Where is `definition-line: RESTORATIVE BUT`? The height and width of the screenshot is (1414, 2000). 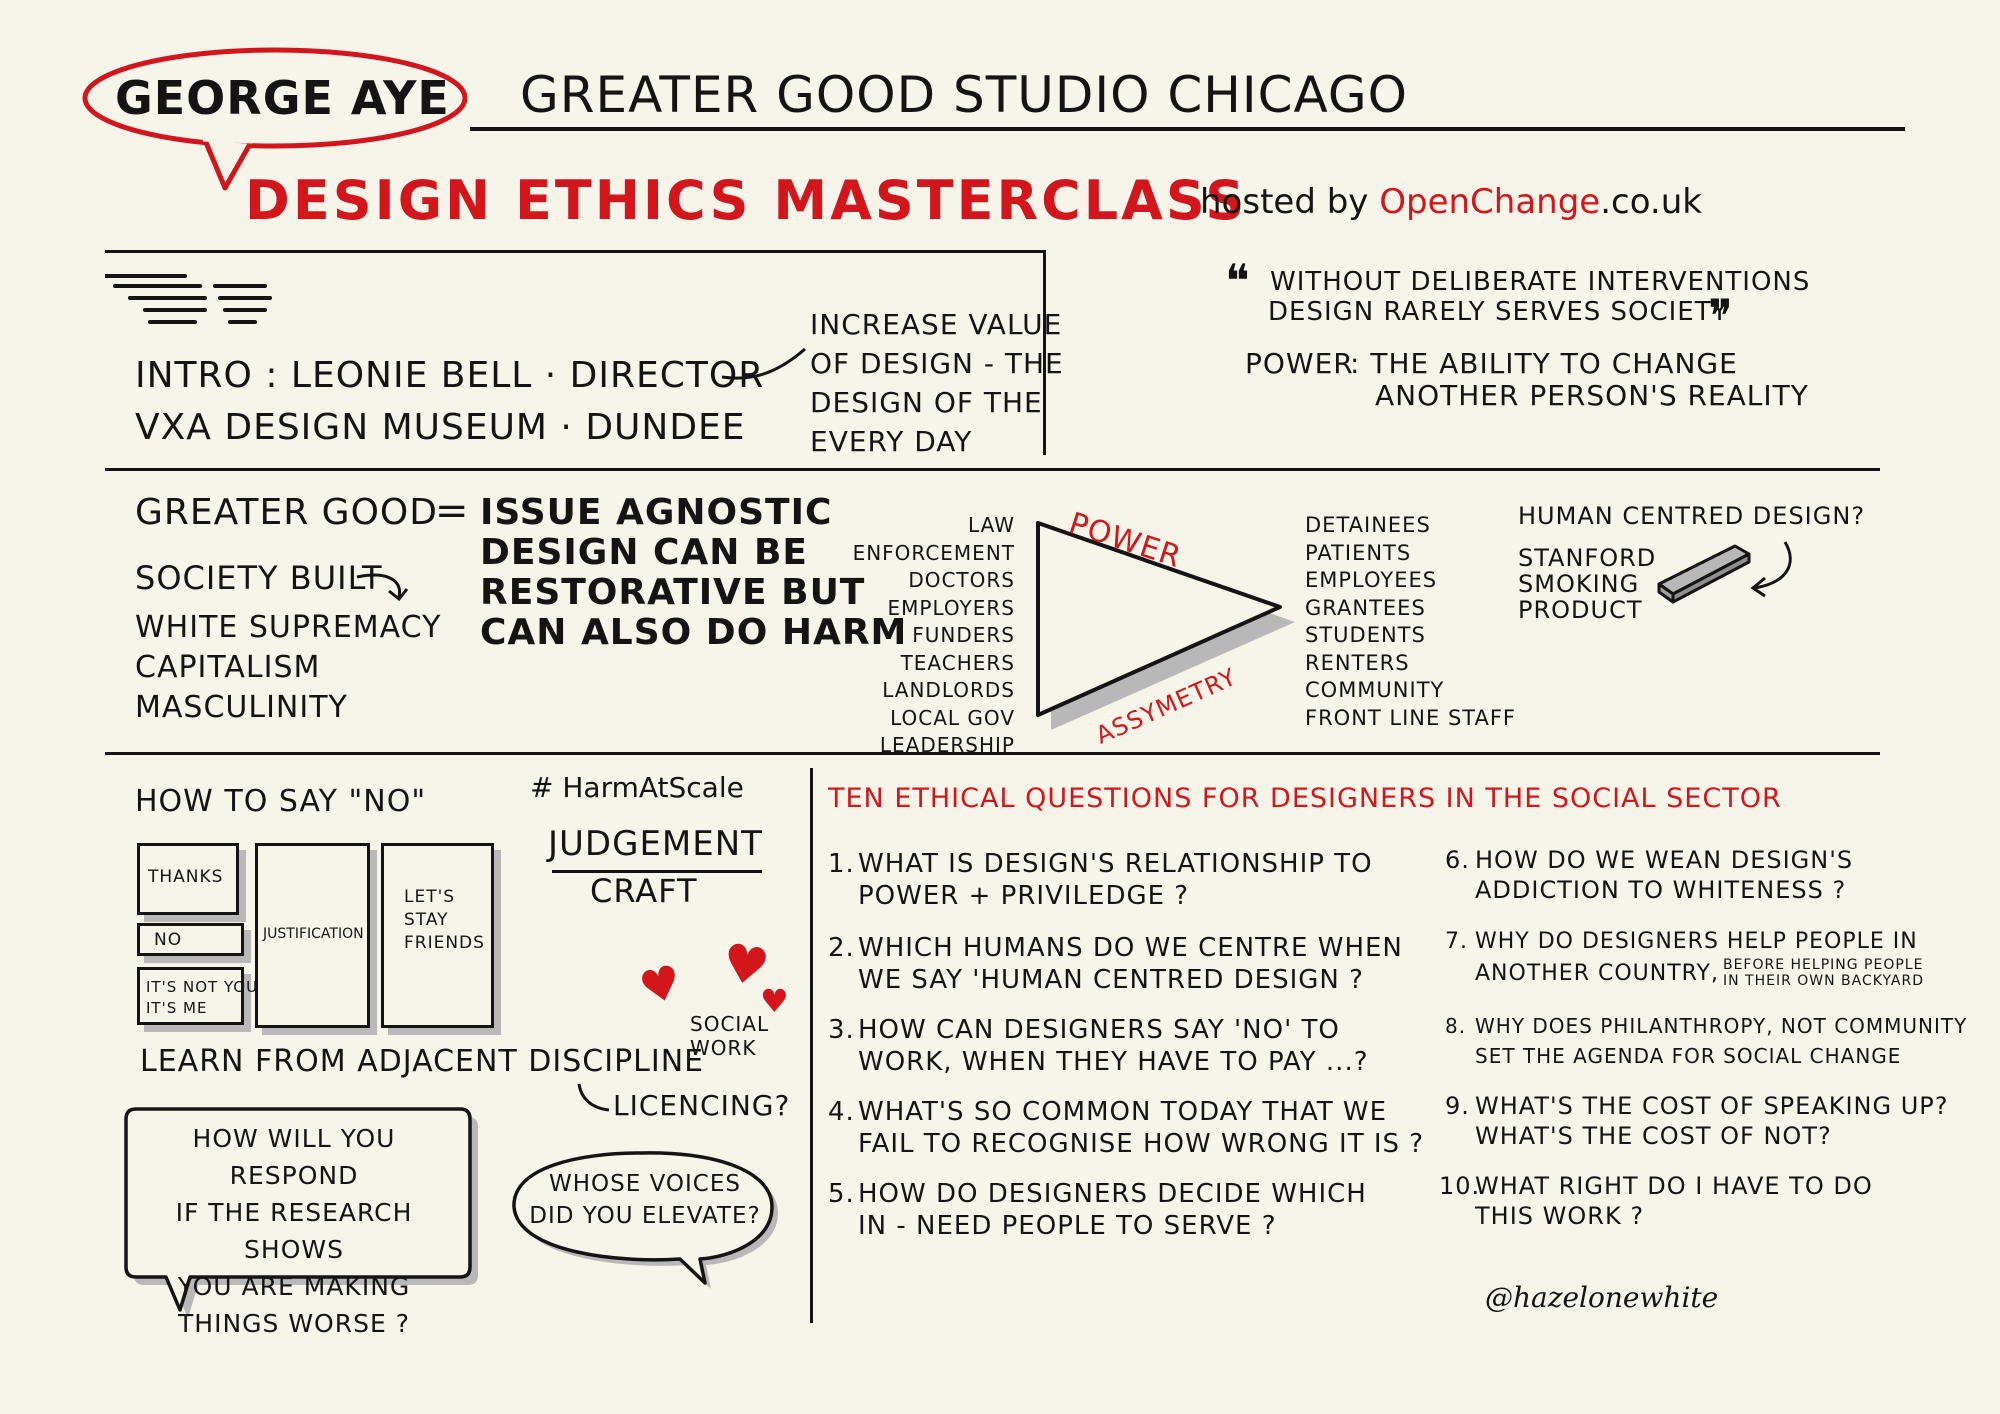 definition-line: RESTORATIVE BUT is located at coordinates (673, 592).